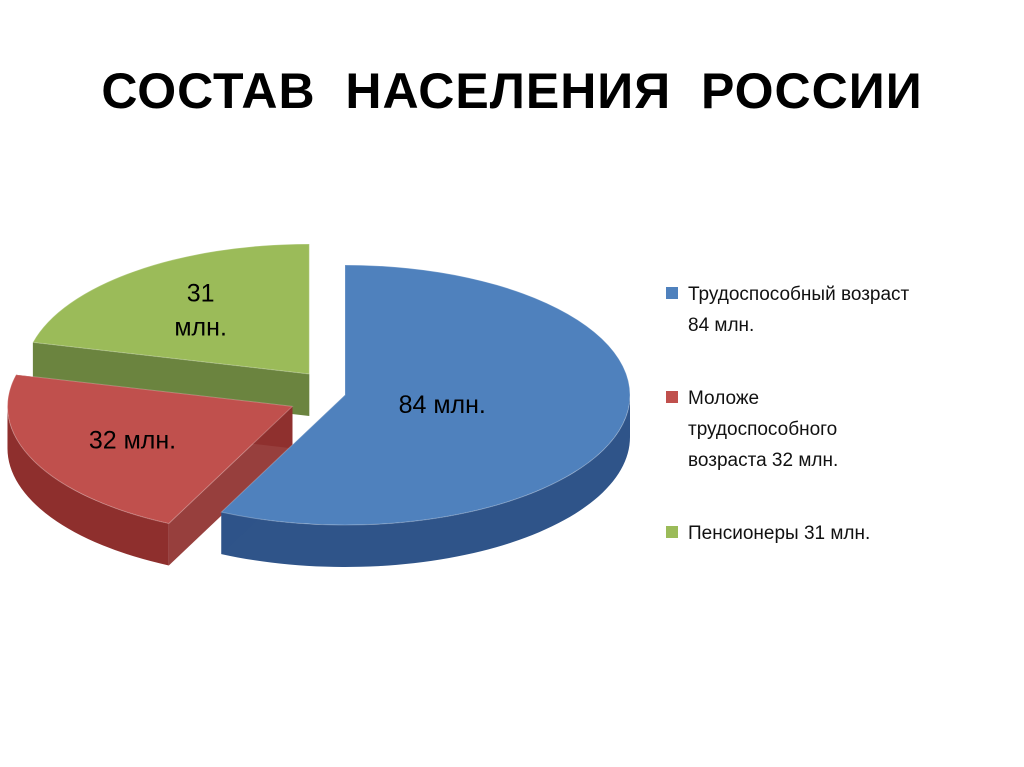 This screenshot has width=1024, height=767. I want to click on legend-item-1: Моложе трудоспособного возраста 32 млн., so click(752, 429).